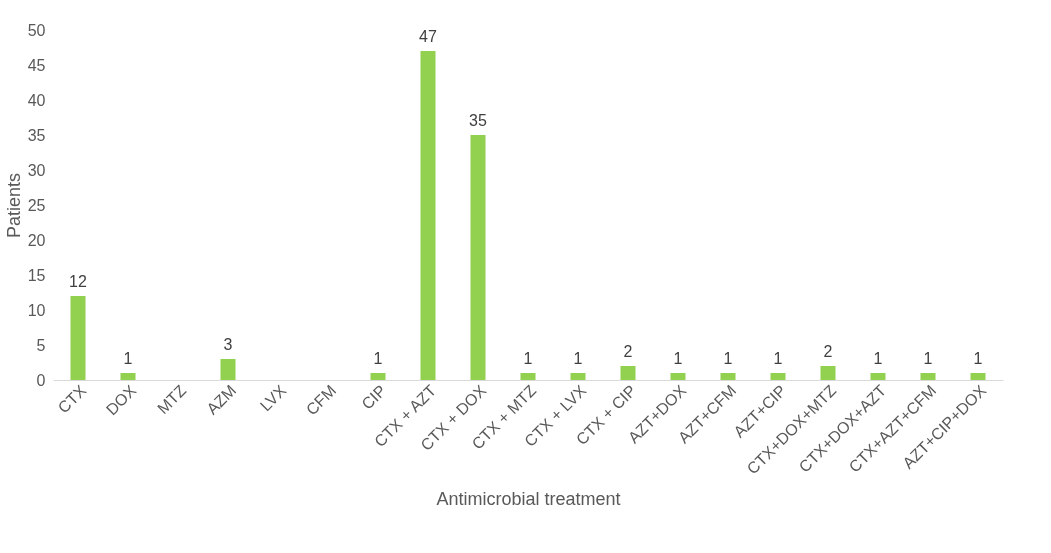 The width and height of the screenshot is (1051, 553). What do you see at coordinates (41, 380) in the screenshot?
I see `y-tick-label: 0` at bounding box center [41, 380].